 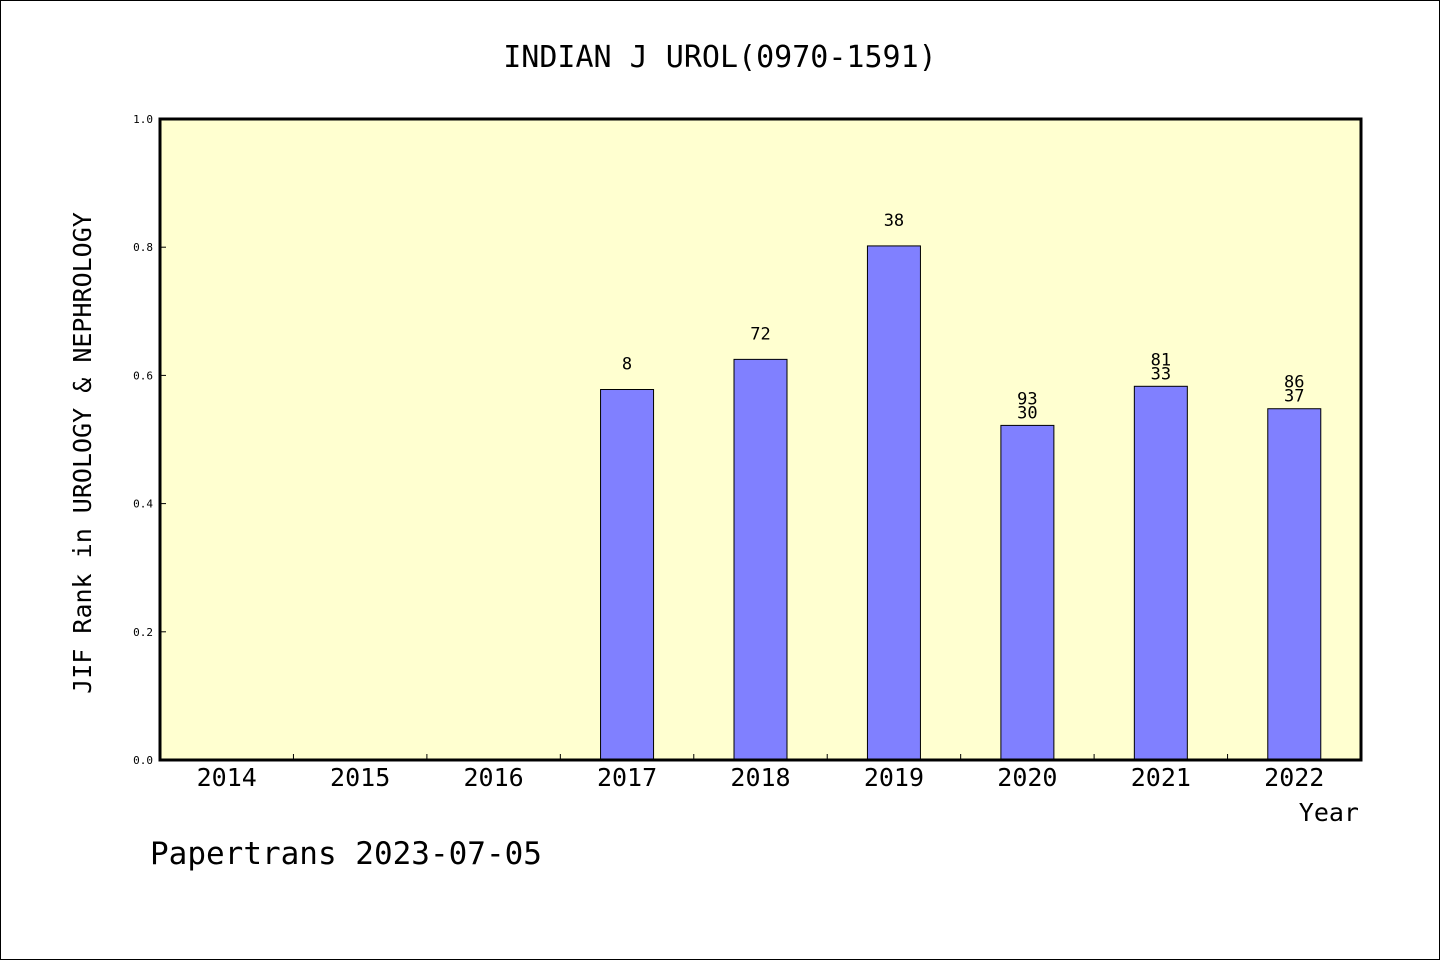 I want to click on footer-credit: Papertrans 2023-07-05, so click(x=346, y=854).